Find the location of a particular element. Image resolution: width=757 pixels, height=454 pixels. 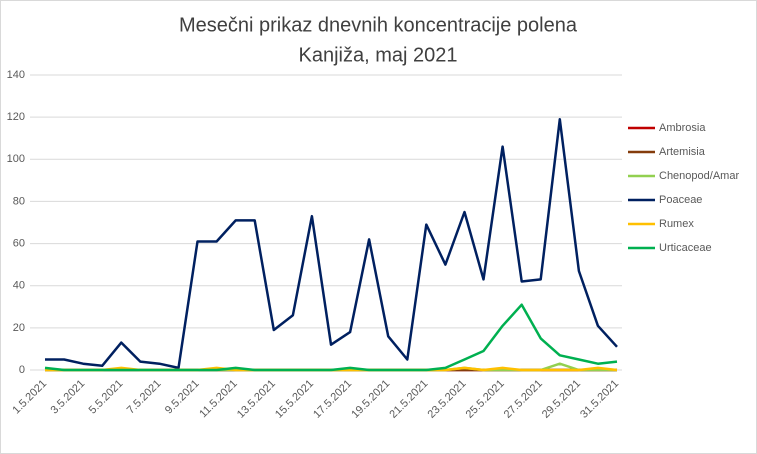

y-tick-label: 60 is located at coordinates (19, 243).